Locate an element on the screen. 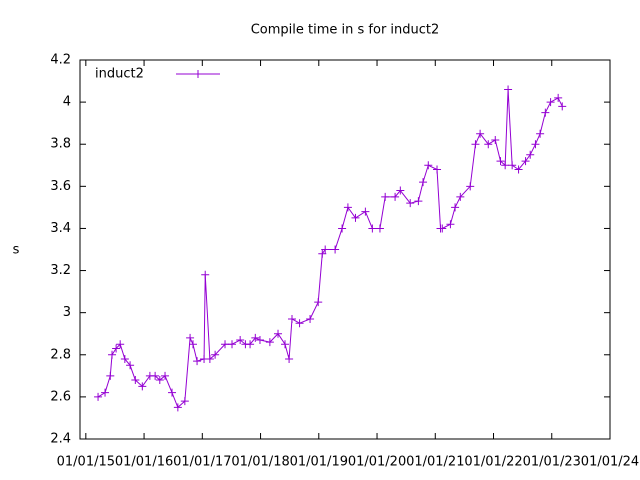  y-tick-label: 3 is located at coordinates (67, 312).